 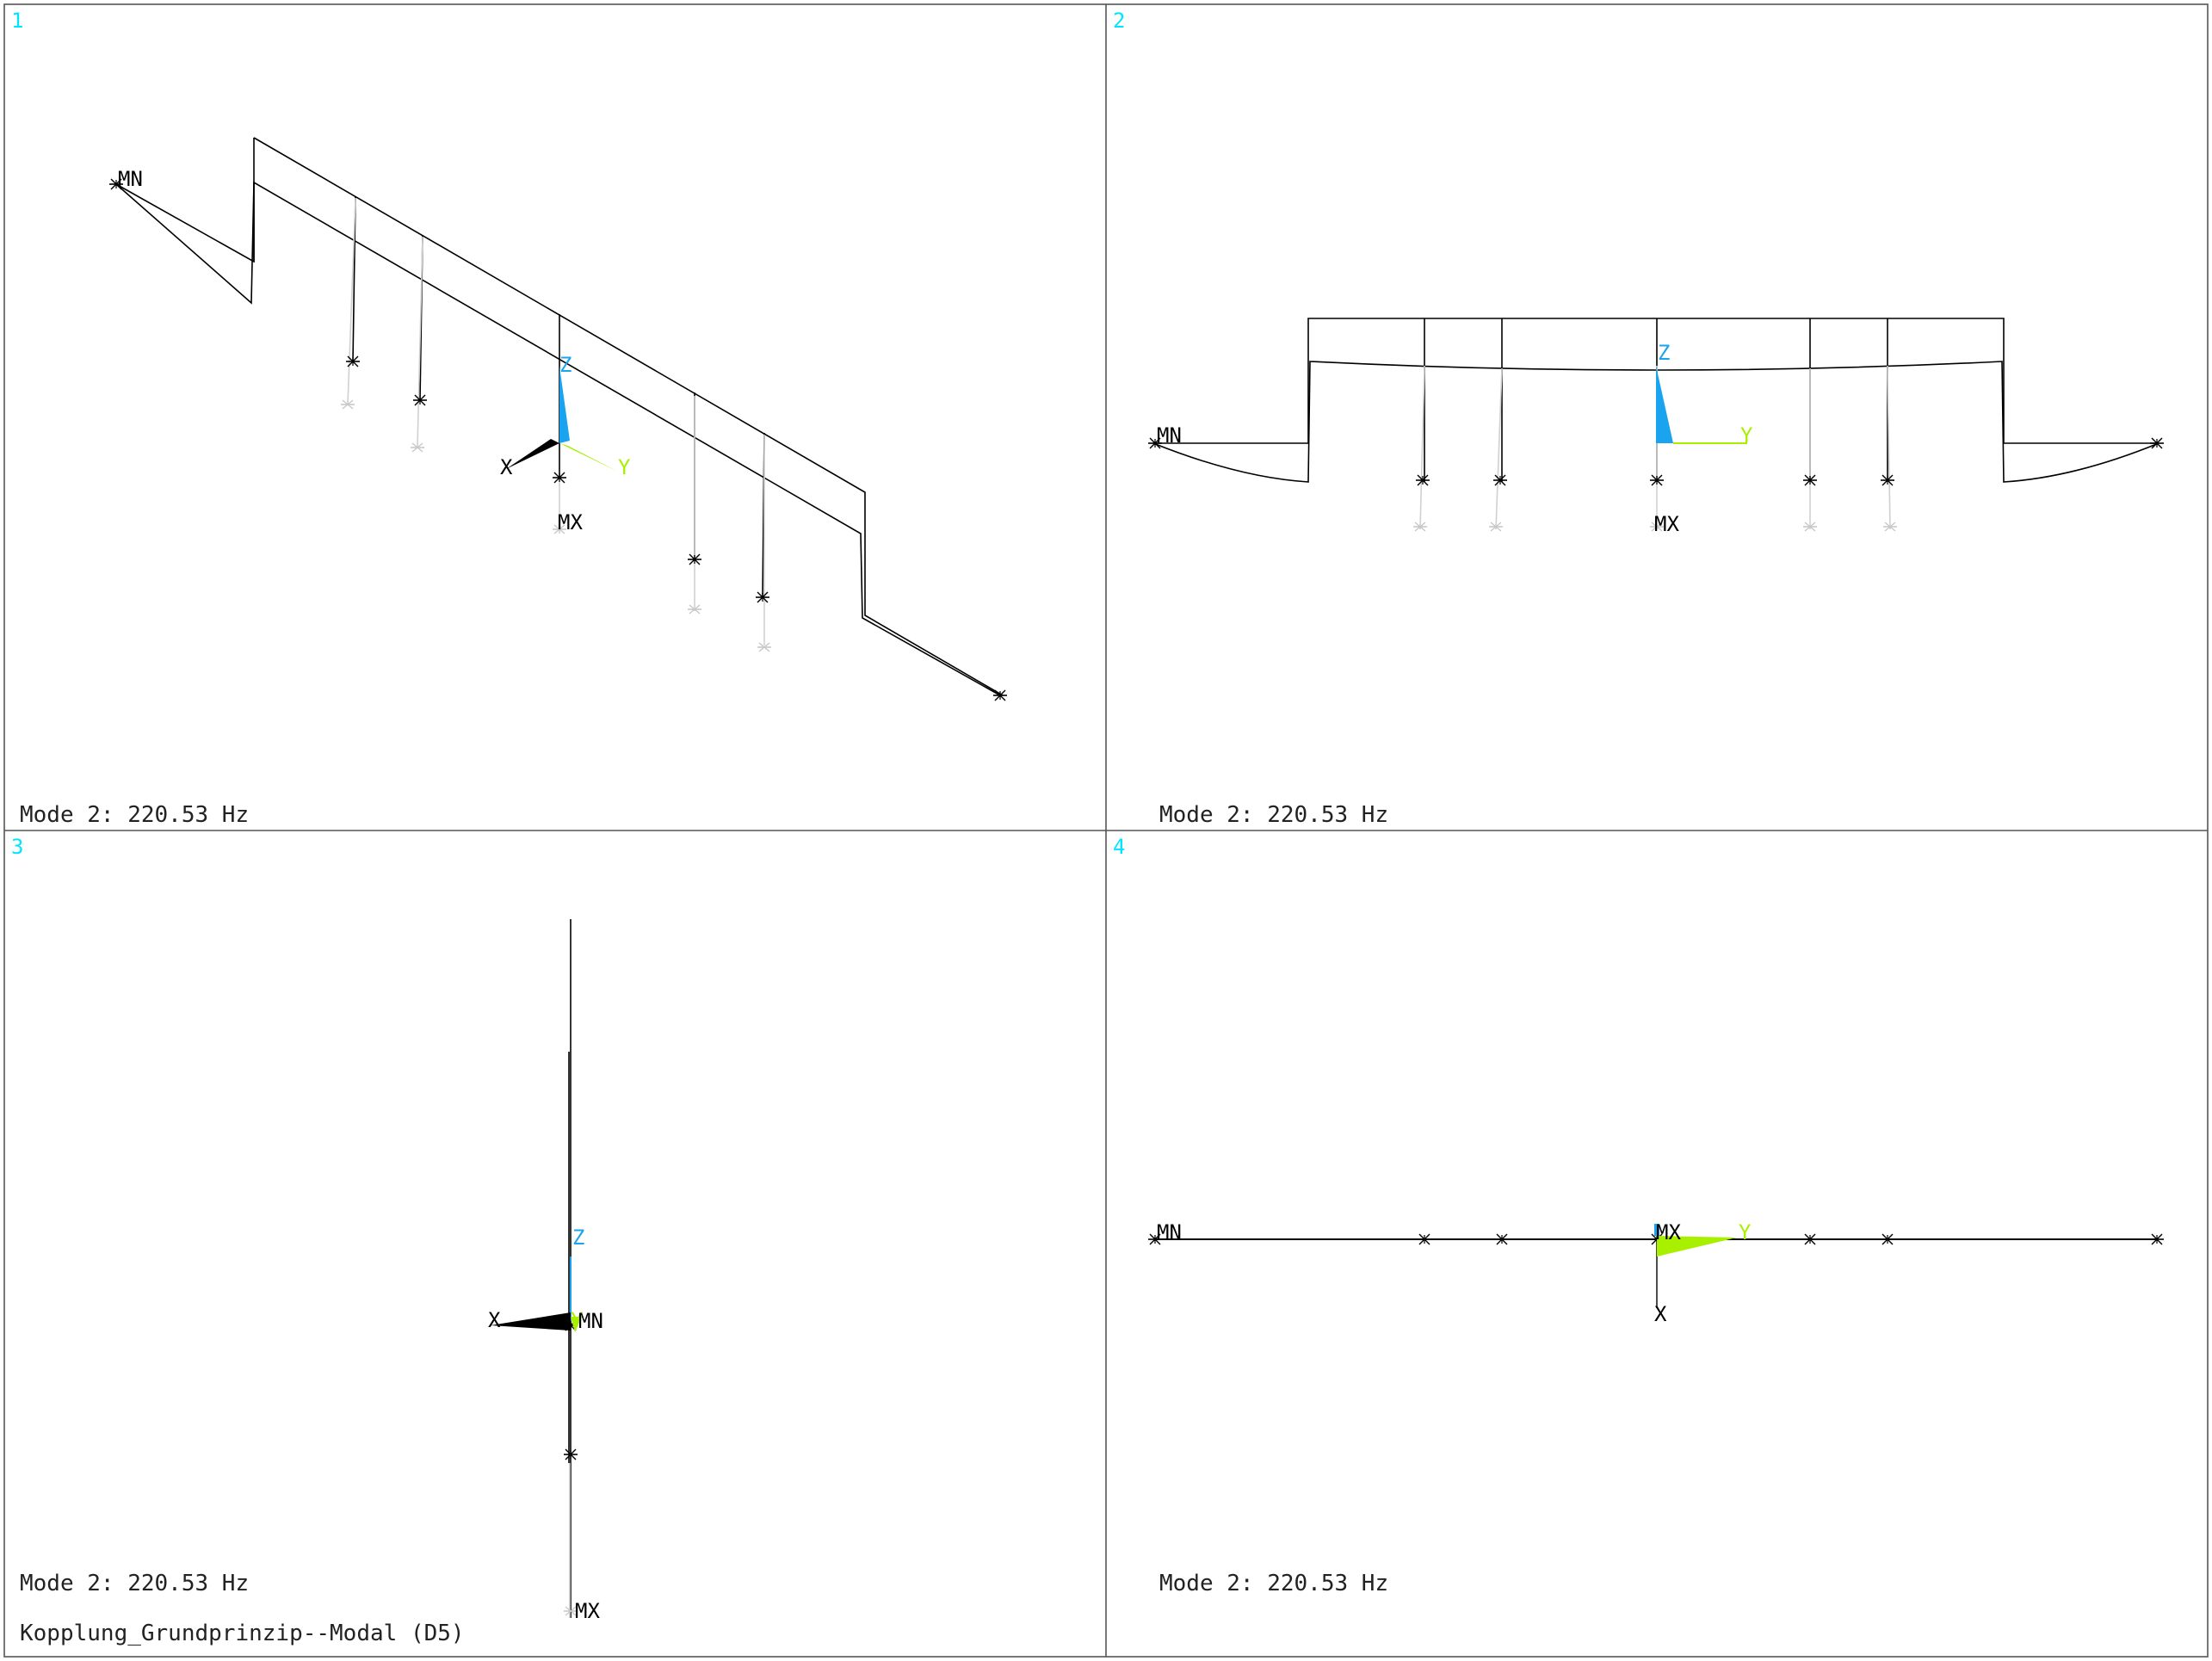 I want to click on viewport-number: 4, so click(x=1119, y=847).